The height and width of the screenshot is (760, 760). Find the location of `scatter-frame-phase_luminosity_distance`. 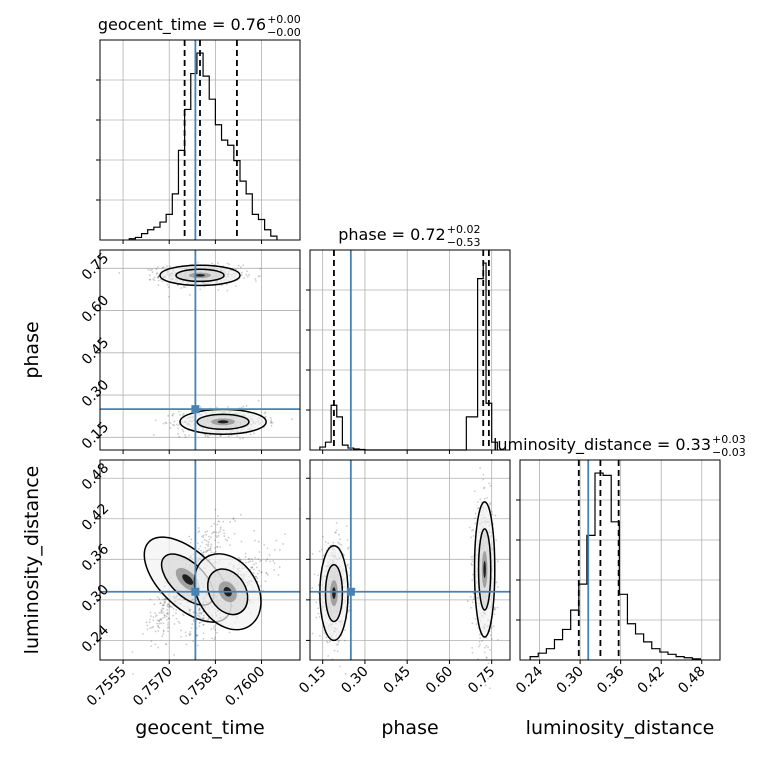

scatter-frame-phase_luminosity_distance is located at coordinates (410, 560).